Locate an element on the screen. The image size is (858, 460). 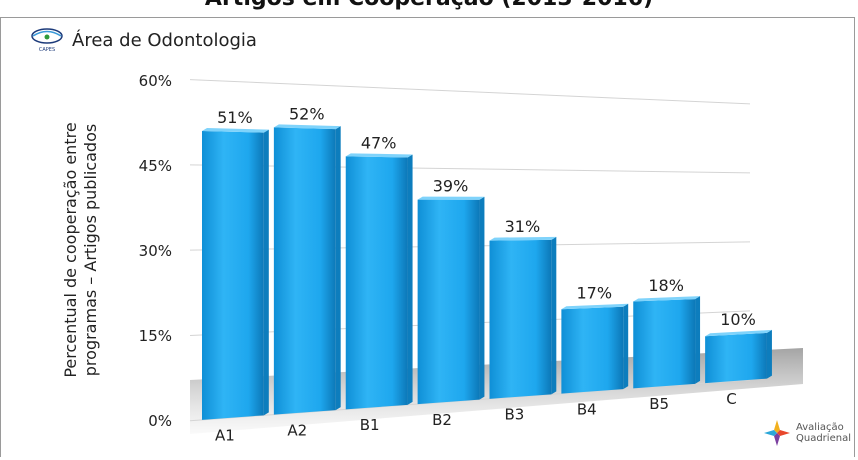
x-tick-label: B2 is located at coordinates (442, 420).